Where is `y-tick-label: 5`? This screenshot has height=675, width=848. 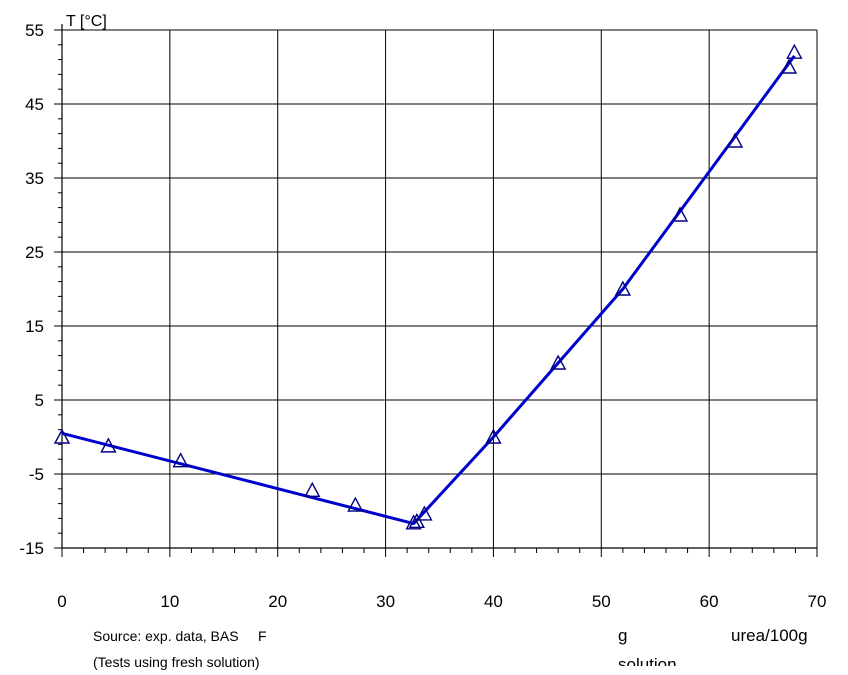 y-tick-label: 5 is located at coordinates (39, 400).